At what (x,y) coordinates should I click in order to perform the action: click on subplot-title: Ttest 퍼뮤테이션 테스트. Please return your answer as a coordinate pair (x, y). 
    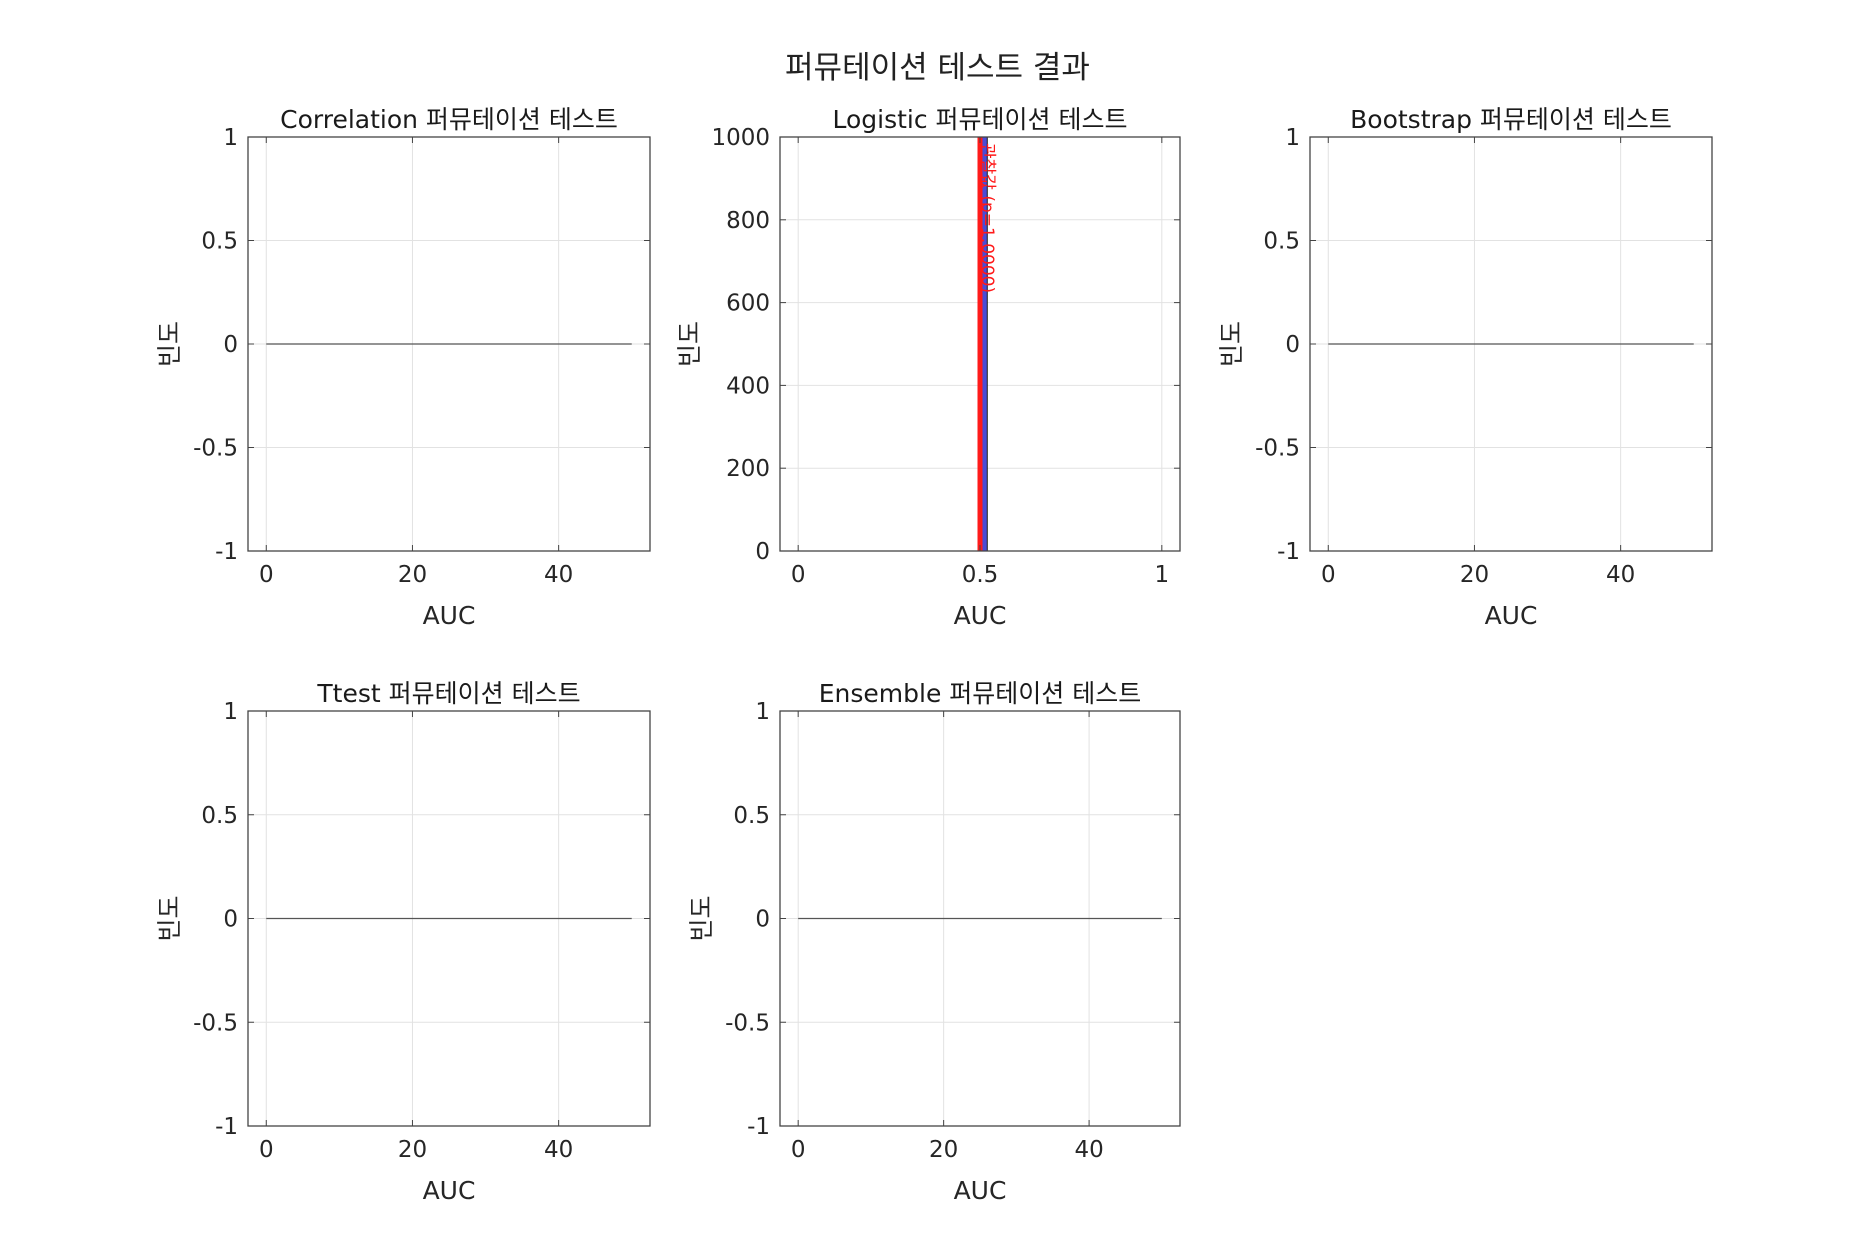
    Looking at the image, I should click on (448, 693).